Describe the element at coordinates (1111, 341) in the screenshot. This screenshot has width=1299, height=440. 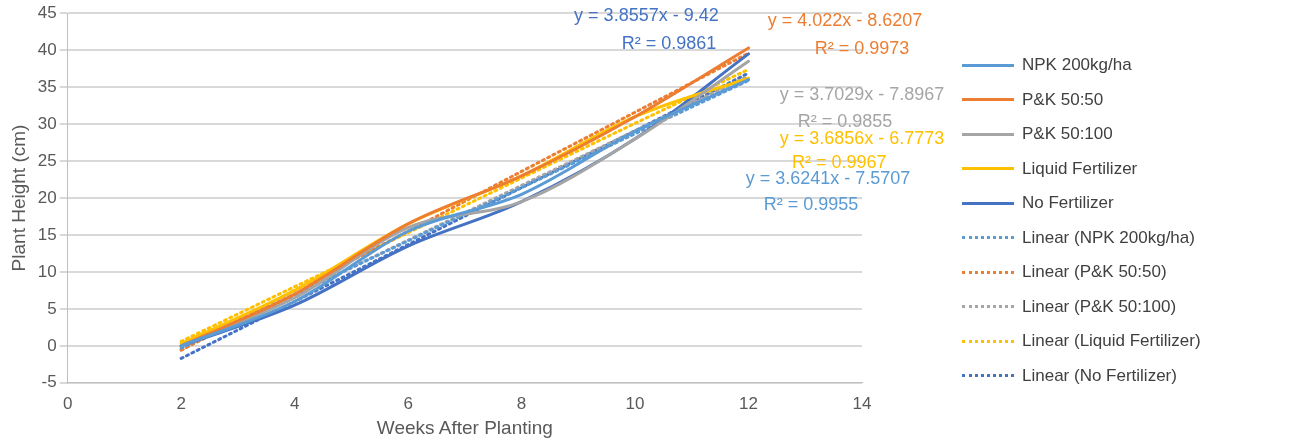
I see `legend-label: Linear (Liquid Fertilizer)` at that location.